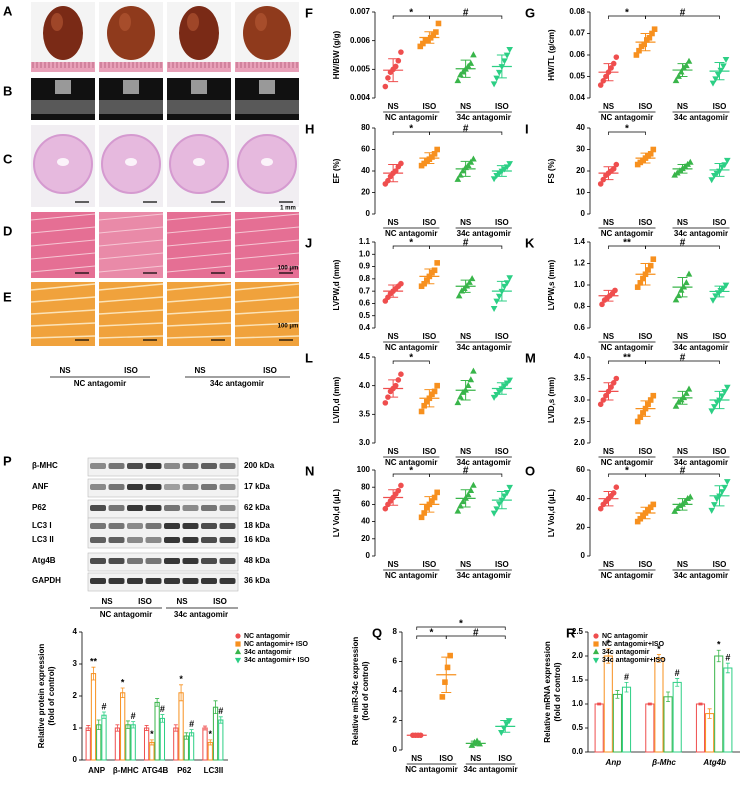  What do you see at coordinates (7, 460) in the screenshot?
I see `panel-letter: P` at bounding box center [7, 460].